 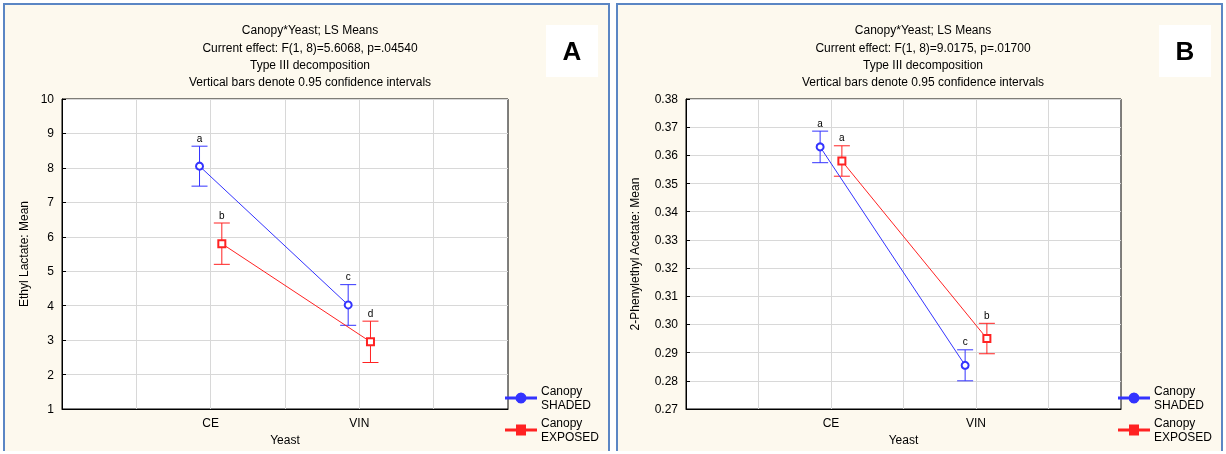 I want to click on y-tick-label: 0.35, so click(x=666, y=183).